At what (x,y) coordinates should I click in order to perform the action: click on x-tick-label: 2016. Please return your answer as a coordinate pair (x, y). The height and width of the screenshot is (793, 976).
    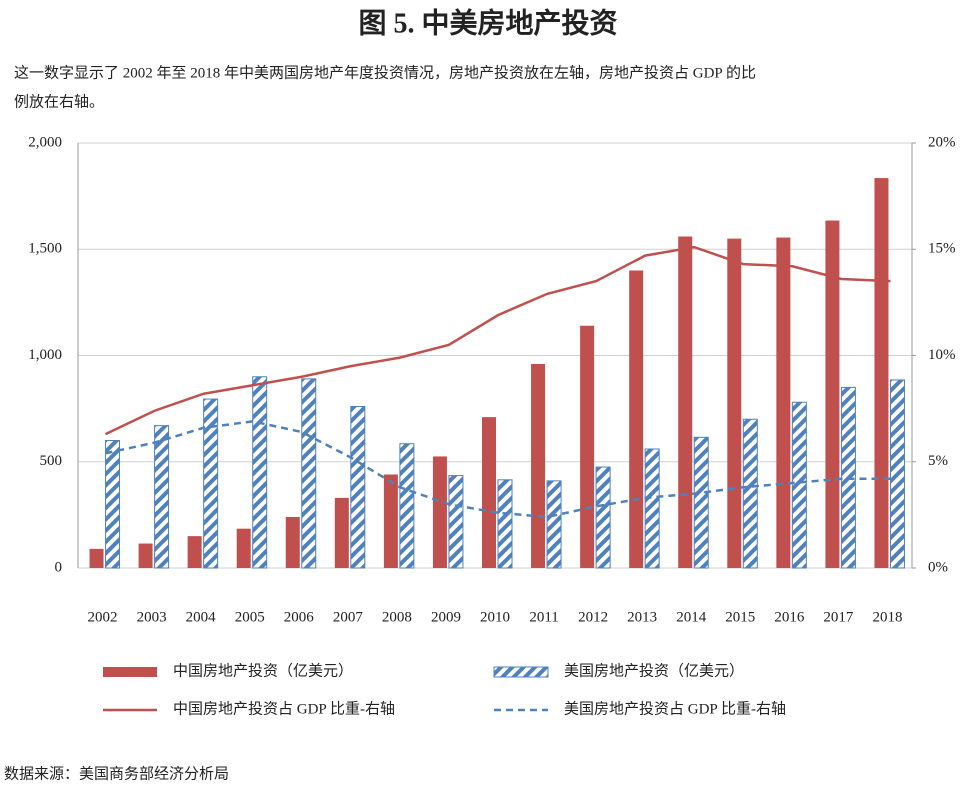
    Looking at the image, I should click on (789, 617).